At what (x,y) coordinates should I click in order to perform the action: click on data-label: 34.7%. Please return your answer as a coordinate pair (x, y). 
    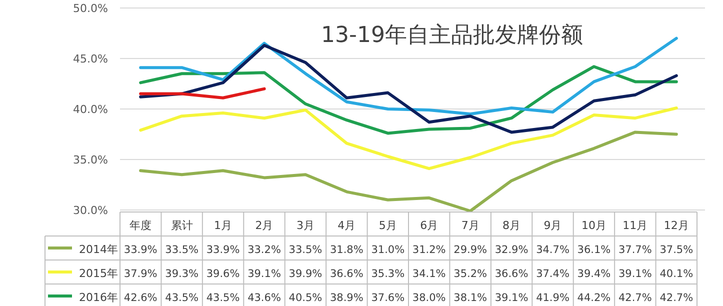
    Looking at the image, I should click on (553, 250).